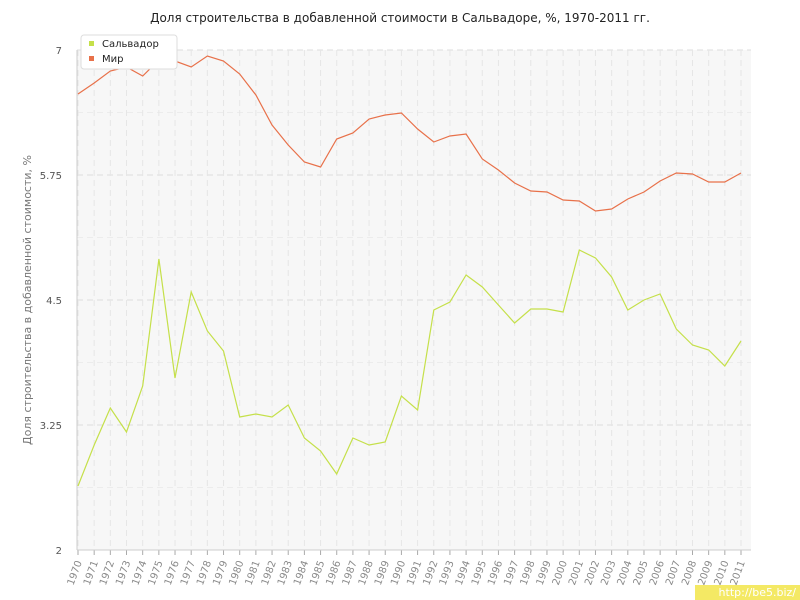 The height and width of the screenshot is (600, 800). What do you see at coordinates (59, 551) in the screenshot?
I see `y-tick-label: 2` at bounding box center [59, 551].